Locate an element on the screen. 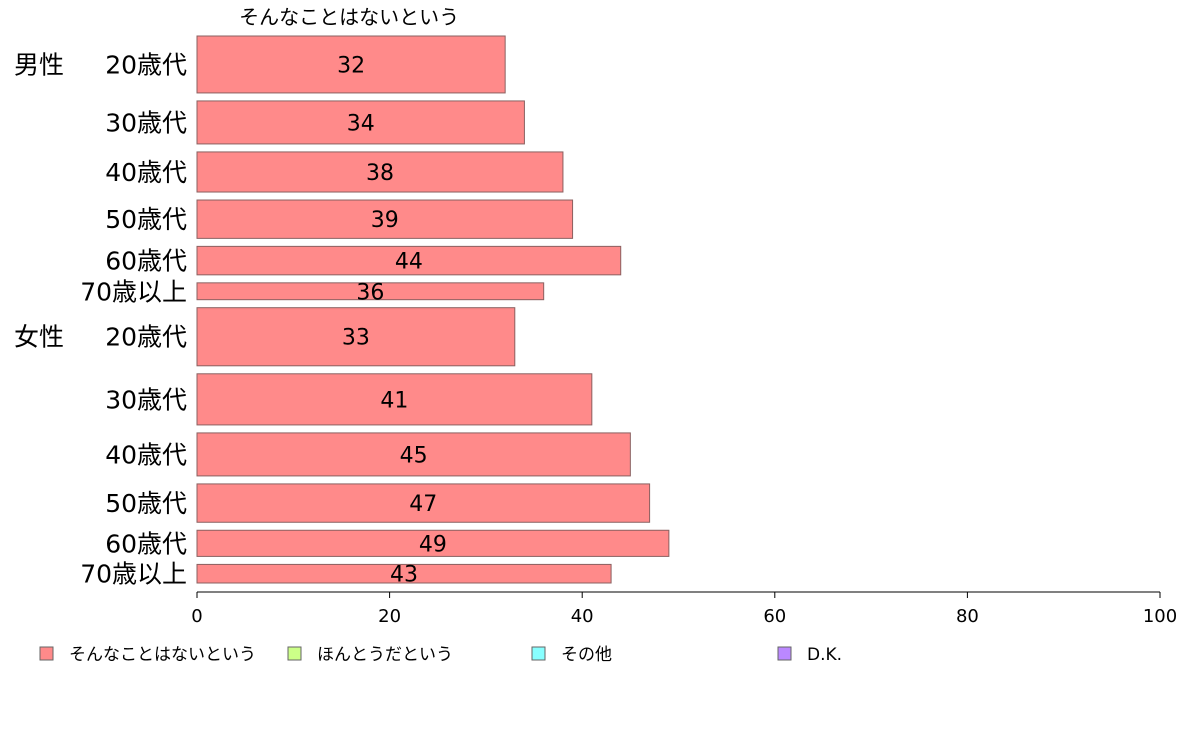 Image resolution: width=1188 pixels, height=736 pixels. bar-value-label: 44 is located at coordinates (409, 262).